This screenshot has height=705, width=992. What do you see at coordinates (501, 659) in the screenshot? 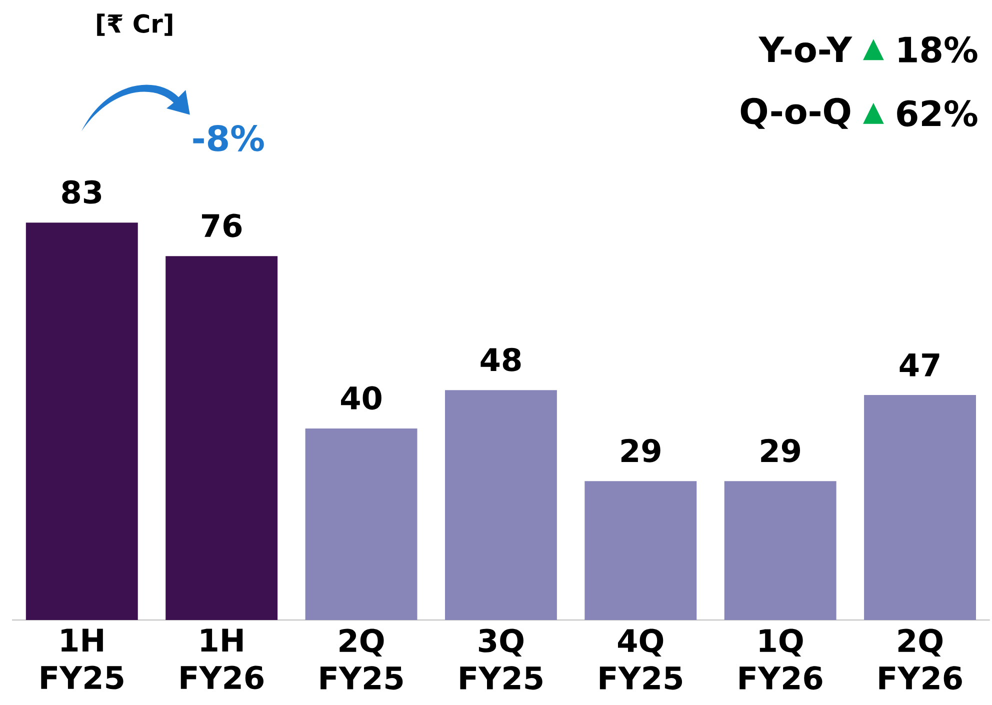
I see `x-tick-label: 3Q FY25` at bounding box center [501, 659].